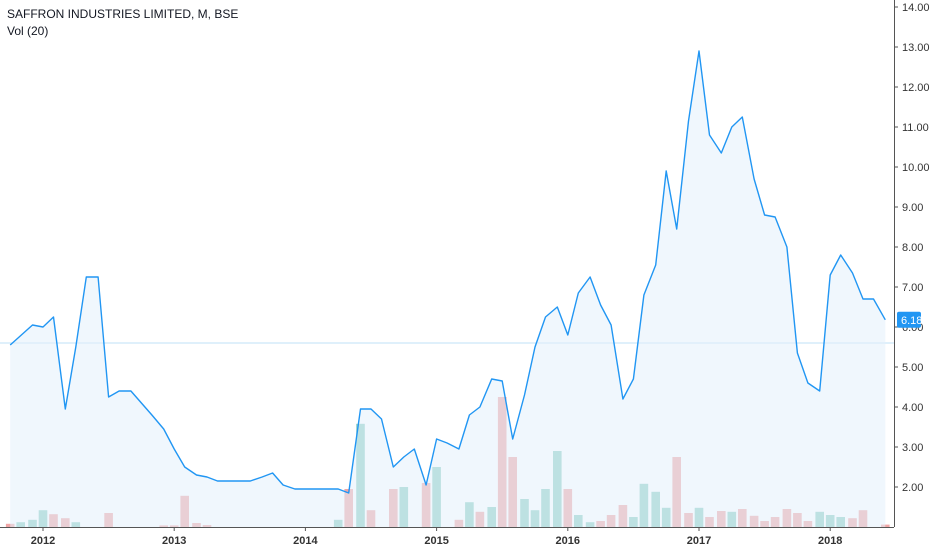 The height and width of the screenshot is (550, 932). What do you see at coordinates (912, 248) in the screenshot?
I see `y-tick-label: 8.00` at bounding box center [912, 248].